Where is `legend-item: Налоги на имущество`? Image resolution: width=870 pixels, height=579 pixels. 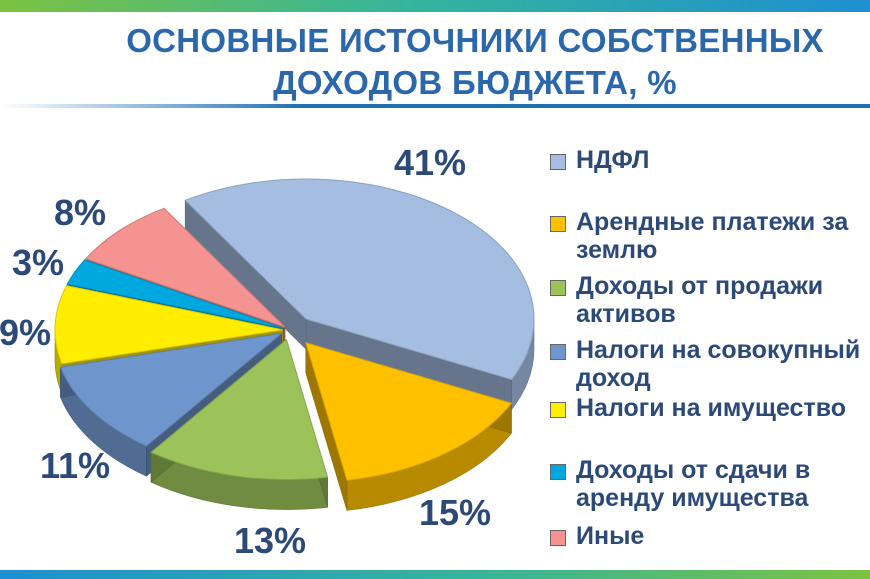
legend-item: Налоги на имущество is located at coordinates (710, 425).